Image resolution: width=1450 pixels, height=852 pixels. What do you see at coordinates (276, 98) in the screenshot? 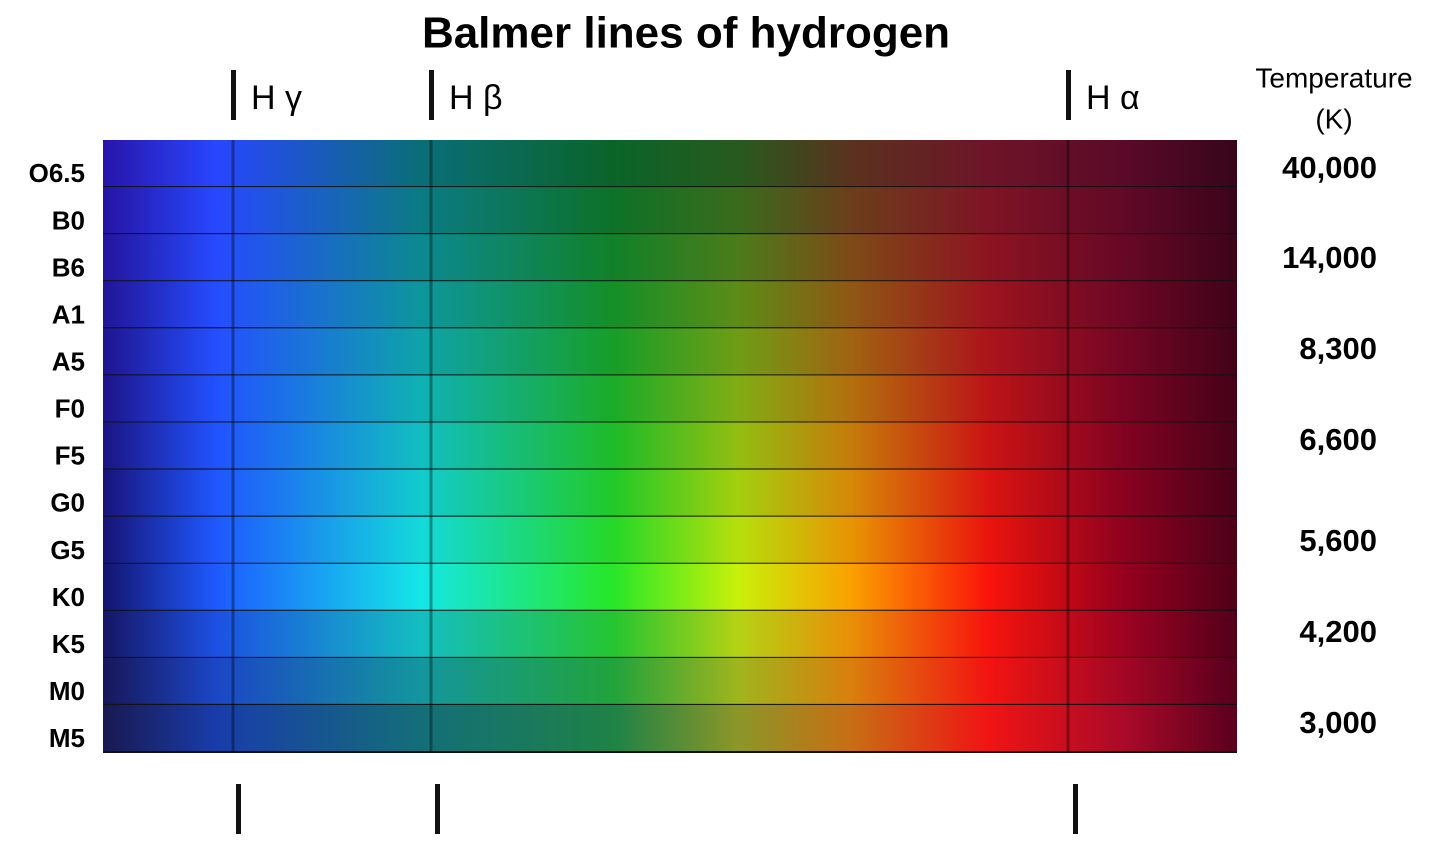
I see `balmer-label: H γ` at bounding box center [276, 98].